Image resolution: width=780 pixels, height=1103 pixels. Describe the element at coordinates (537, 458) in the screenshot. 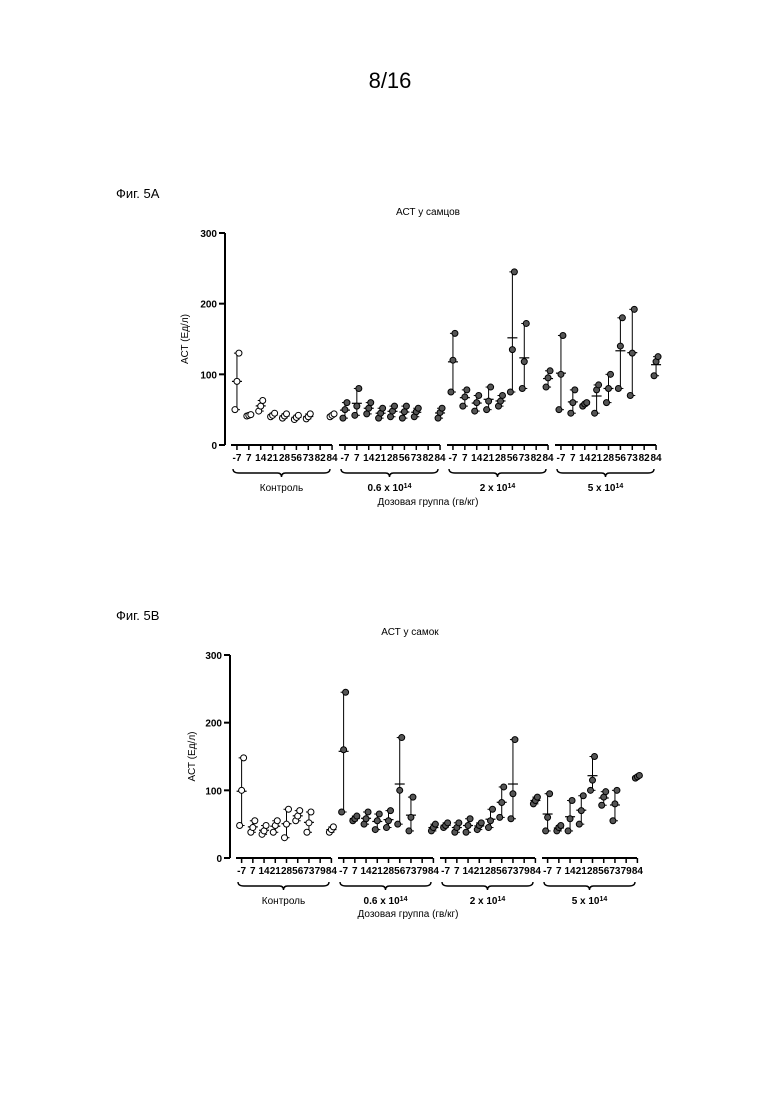

I see `x-tick-label: 82` at that location.